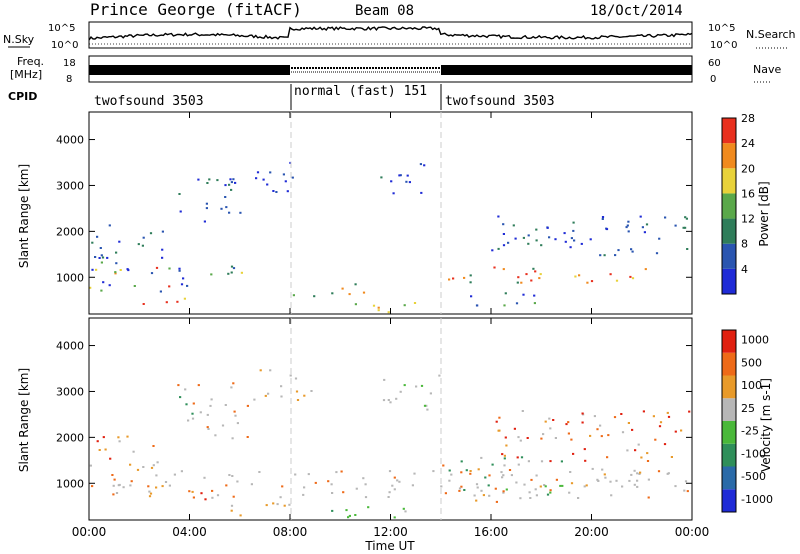 Image resolution: width=800 pixels, height=554 pixels. What do you see at coordinates (24, 420) in the screenshot?
I see `velocity-ylabel: Slant Range [km]` at bounding box center [24, 420].